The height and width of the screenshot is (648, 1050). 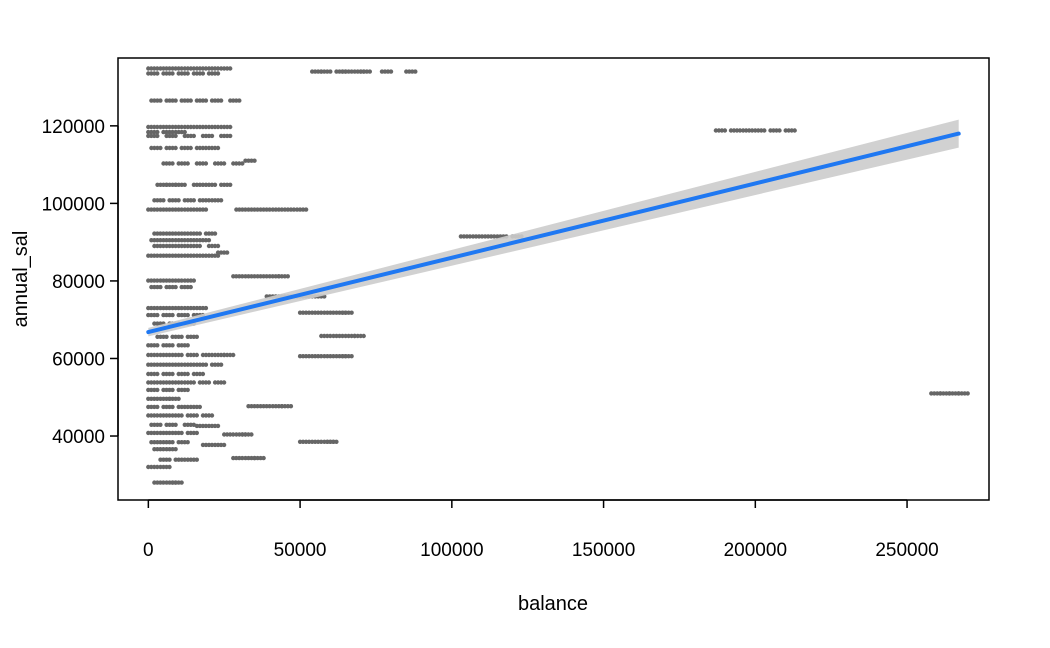 What do you see at coordinates (553, 604) in the screenshot?
I see `x-axis-title: balance` at bounding box center [553, 604].